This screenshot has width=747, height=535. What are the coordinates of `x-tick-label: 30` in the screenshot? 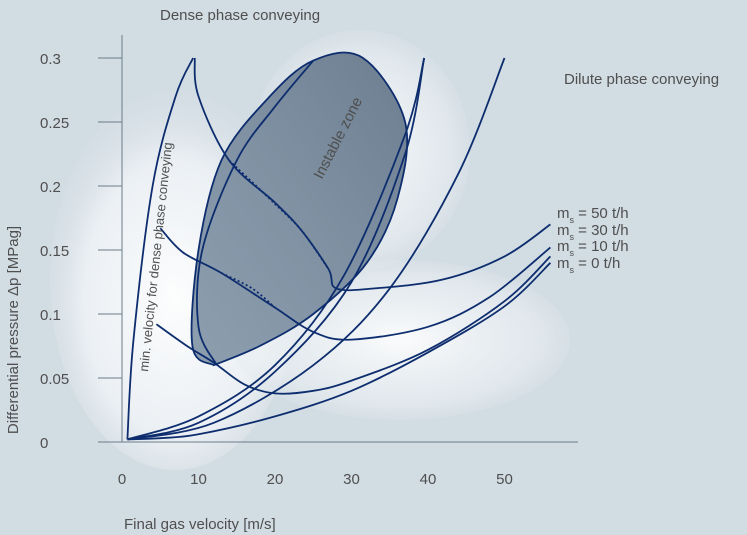 It's located at (351, 479).